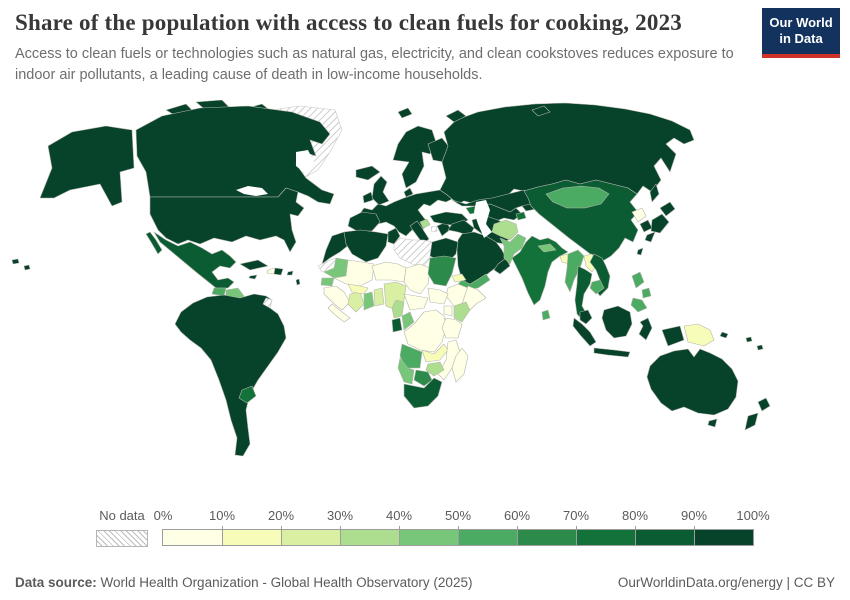 Image resolution: width=850 pixels, height=600 pixels. I want to click on country-kenya, so click(462, 312).